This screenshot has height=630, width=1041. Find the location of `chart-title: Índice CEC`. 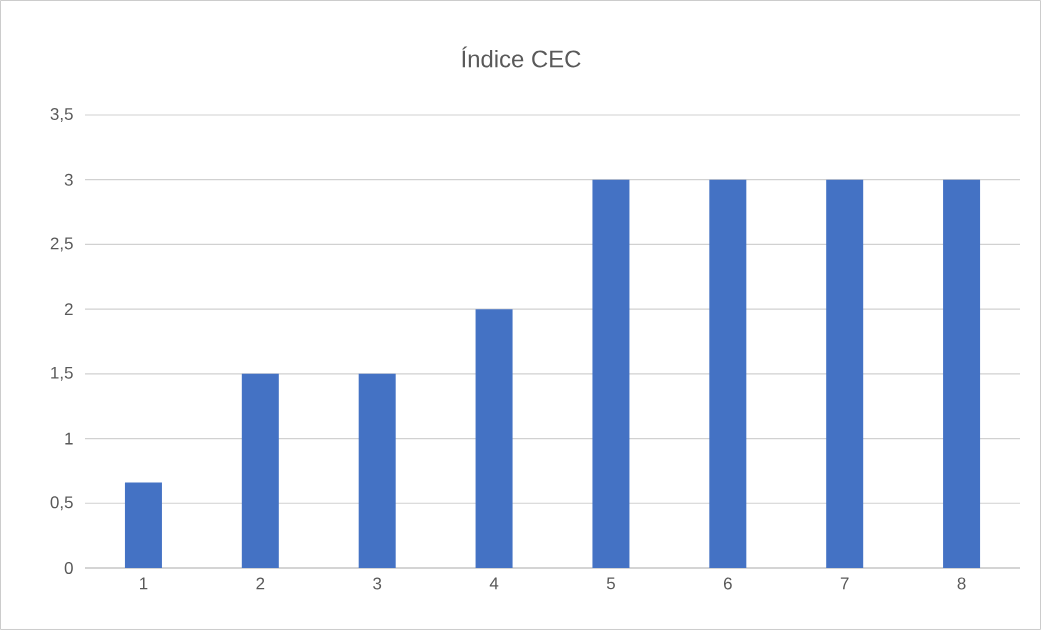

chart-title: Índice CEC is located at coordinates (521, 57).